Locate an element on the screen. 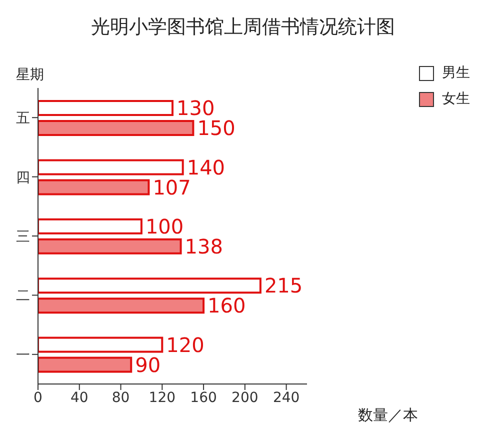  y-tick-label: 五 is located at coordinates (23, 118).